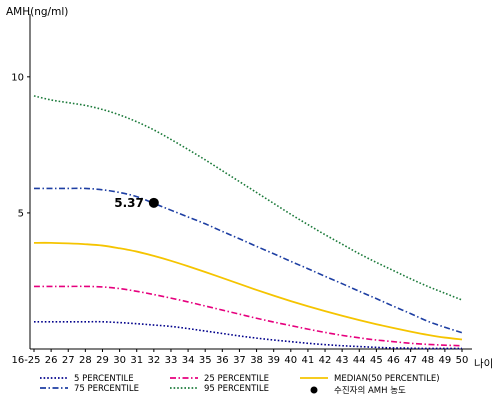 The width and height of the screenshot is (500, 400). Describe the element at coordinates (102, 360) in the screenshot. I see `x-tick-label: 29` at that location.